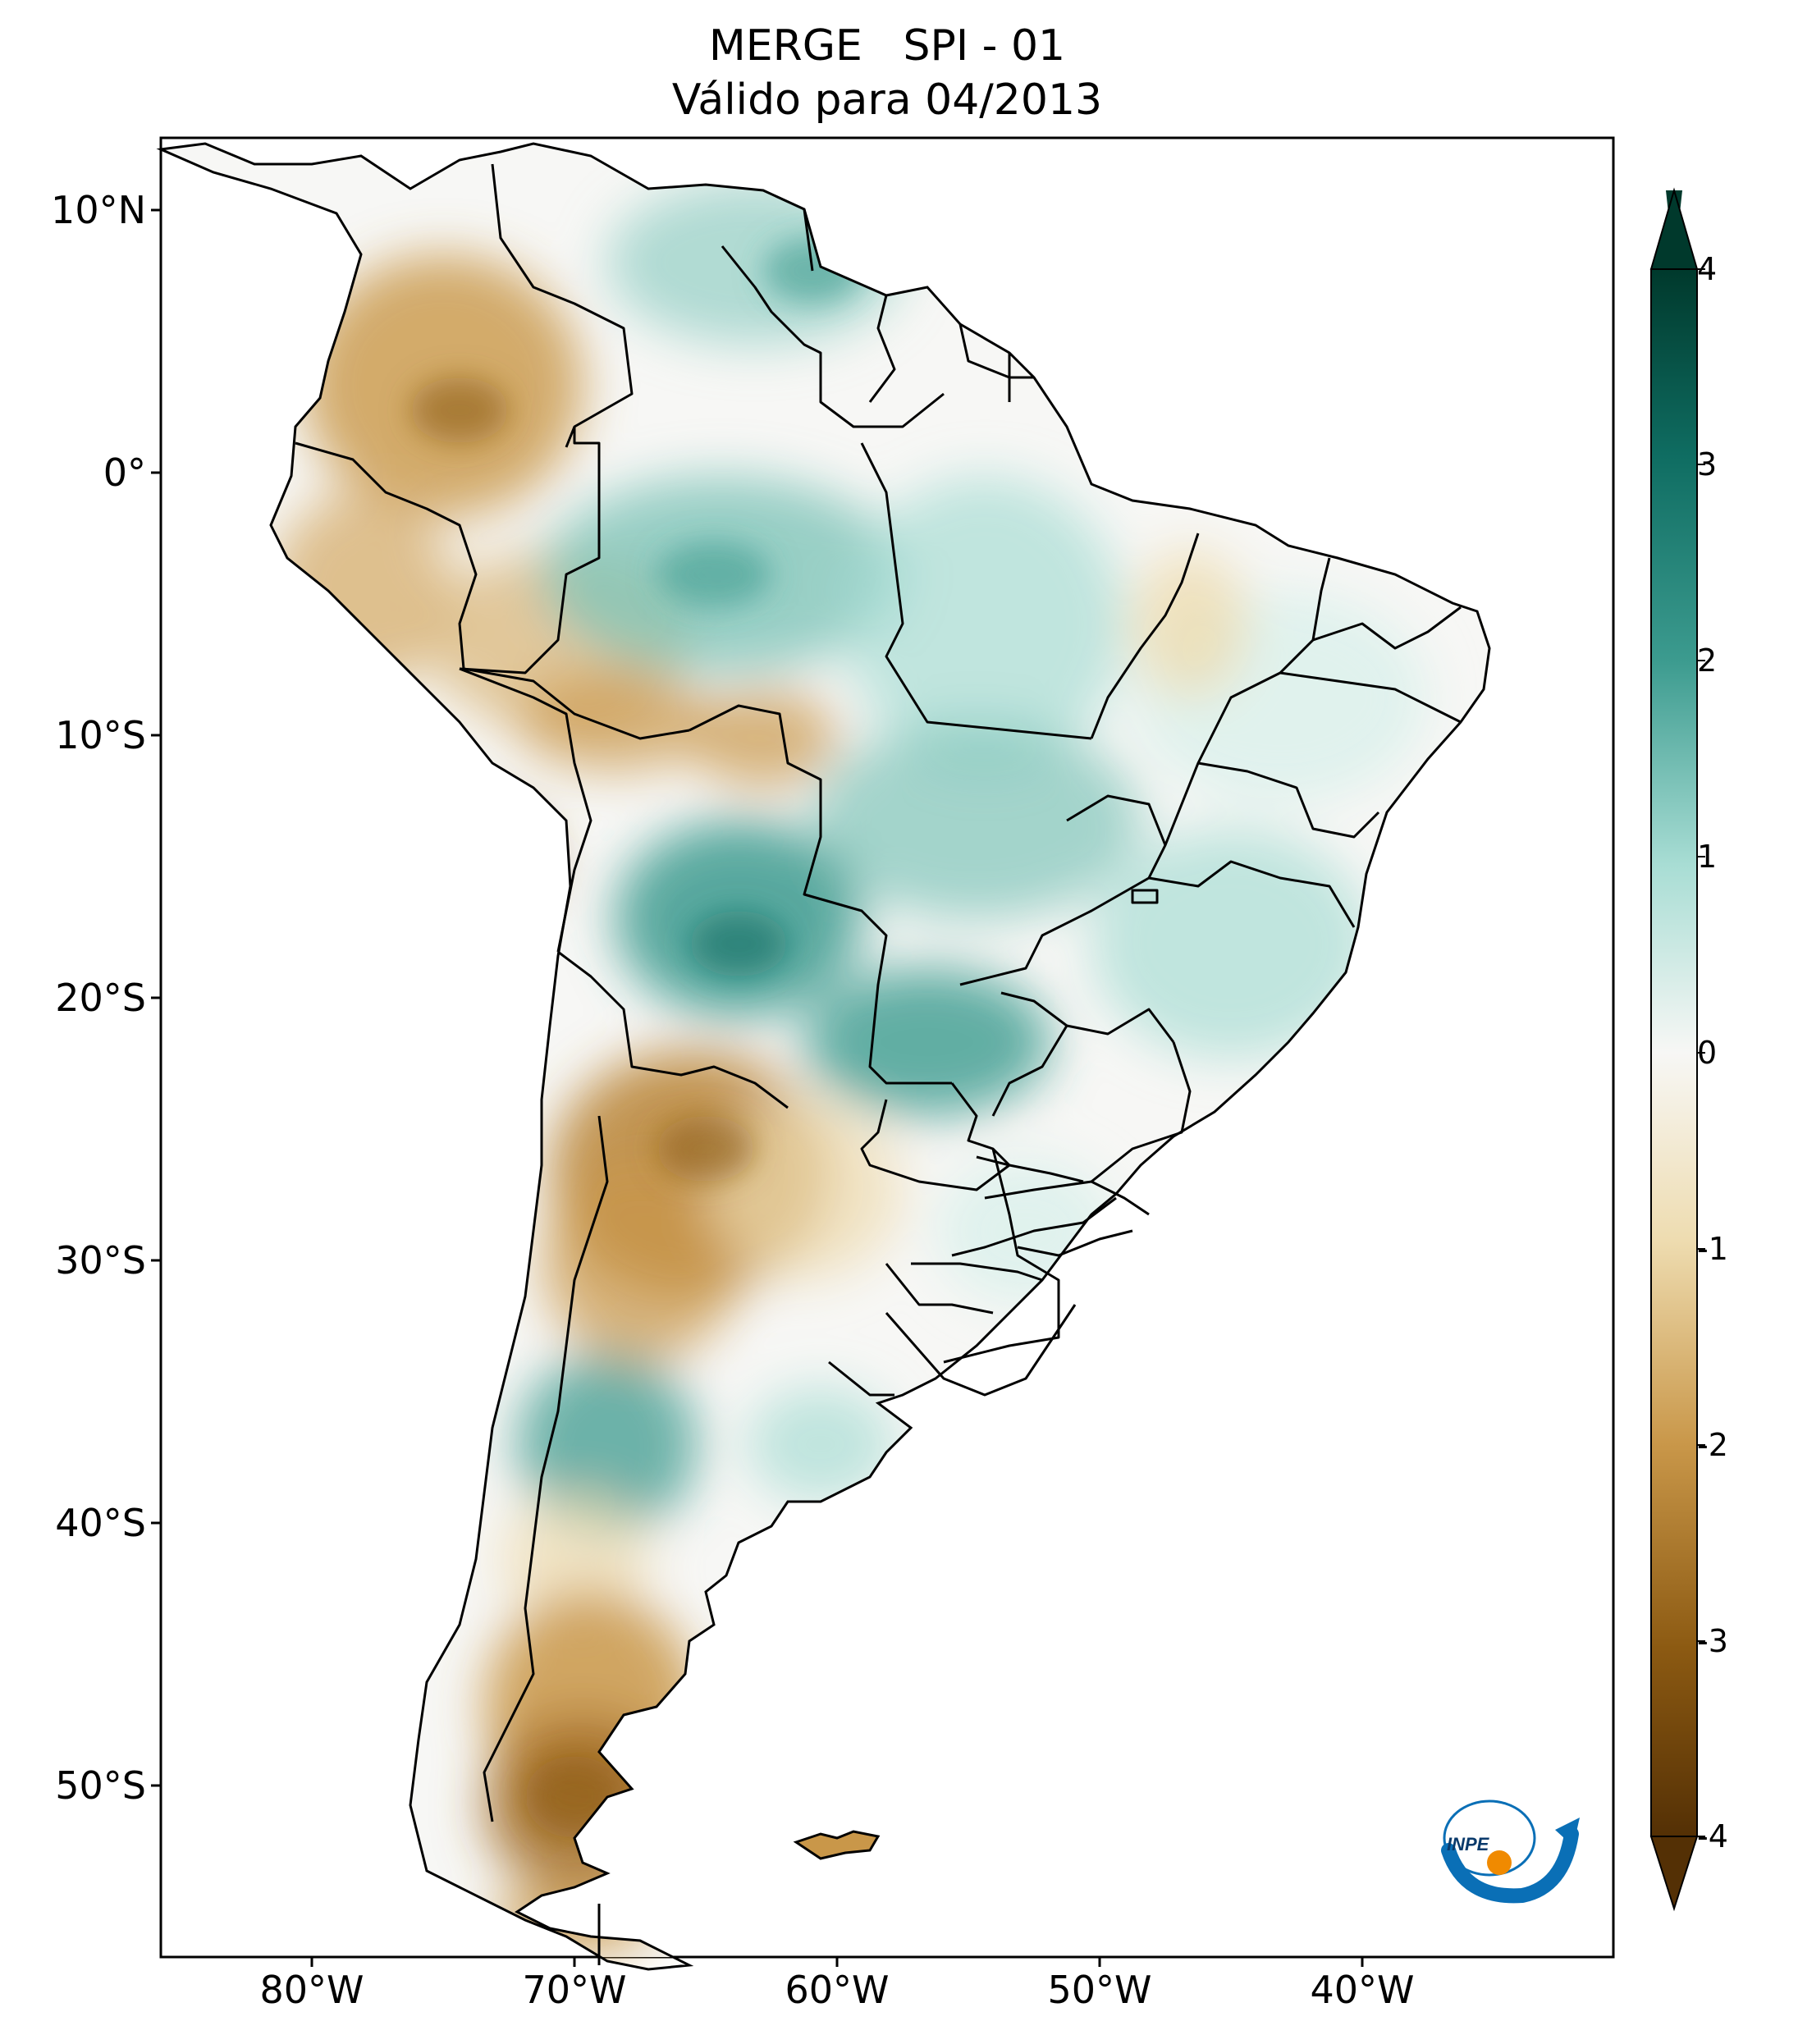 The image size is (1798, 2044). I want to click on map-subtitle: Válido para 04/2013, so click(887, 100).